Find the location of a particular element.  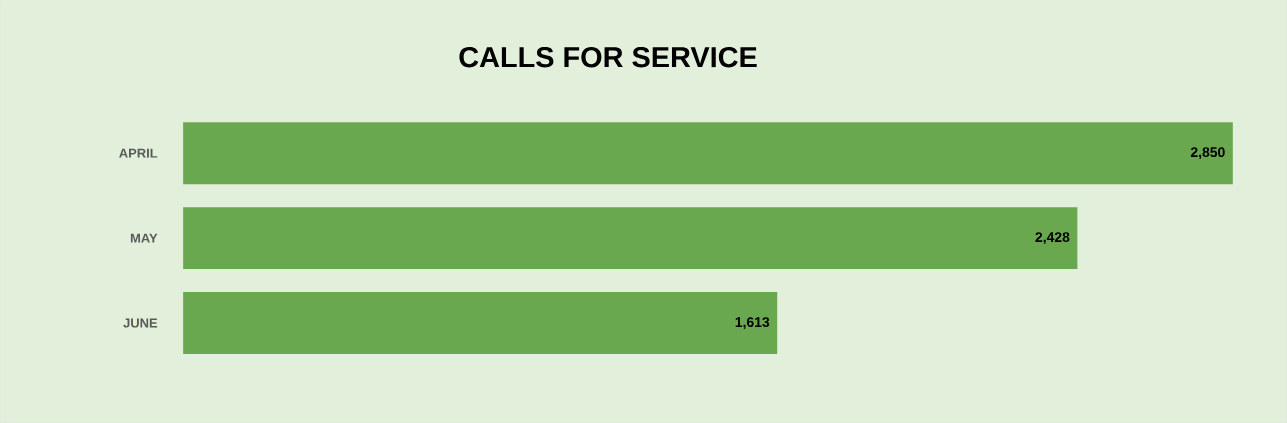

data-label: 2,428 is located at coordinates (1052, 238).